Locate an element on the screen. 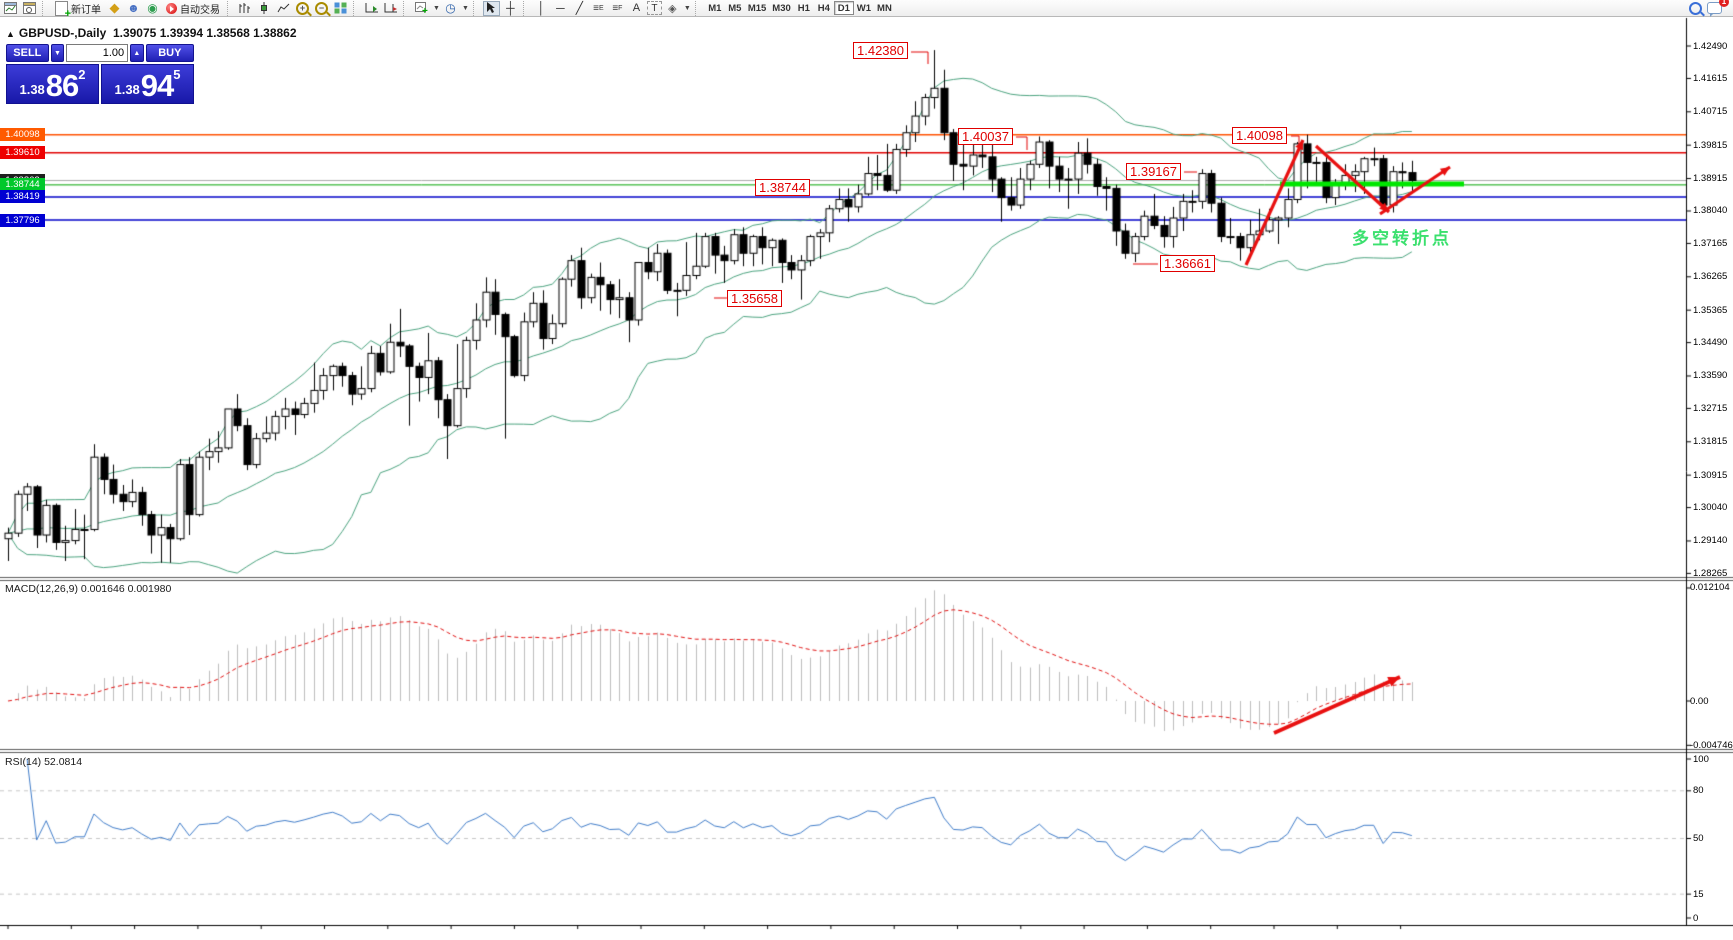 The image size is (1733, 940). signals-icon: ◉ is located at coordinates (152, 8).